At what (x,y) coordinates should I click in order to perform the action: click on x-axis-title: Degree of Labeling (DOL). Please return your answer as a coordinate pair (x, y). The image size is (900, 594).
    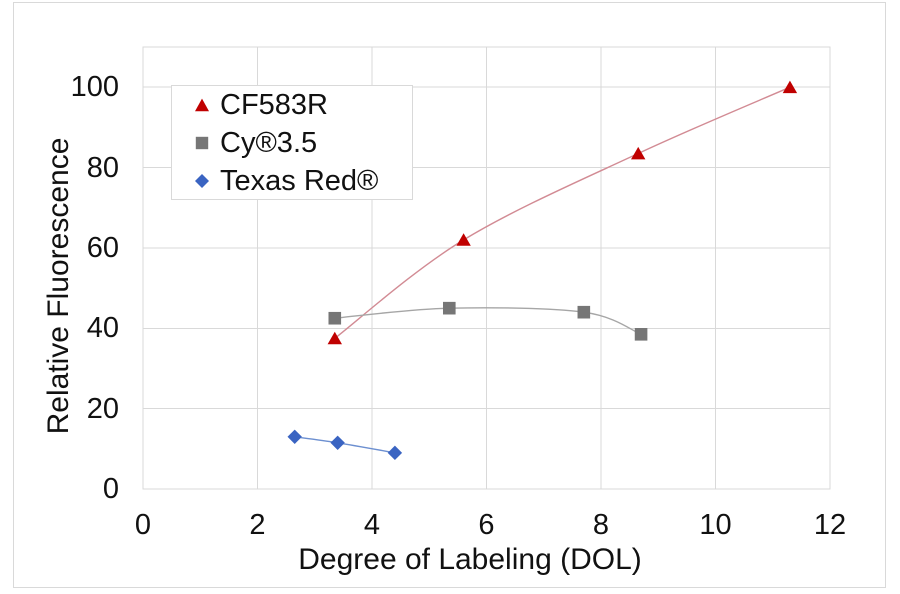
    Looking at the image, I should click on (470, 559).